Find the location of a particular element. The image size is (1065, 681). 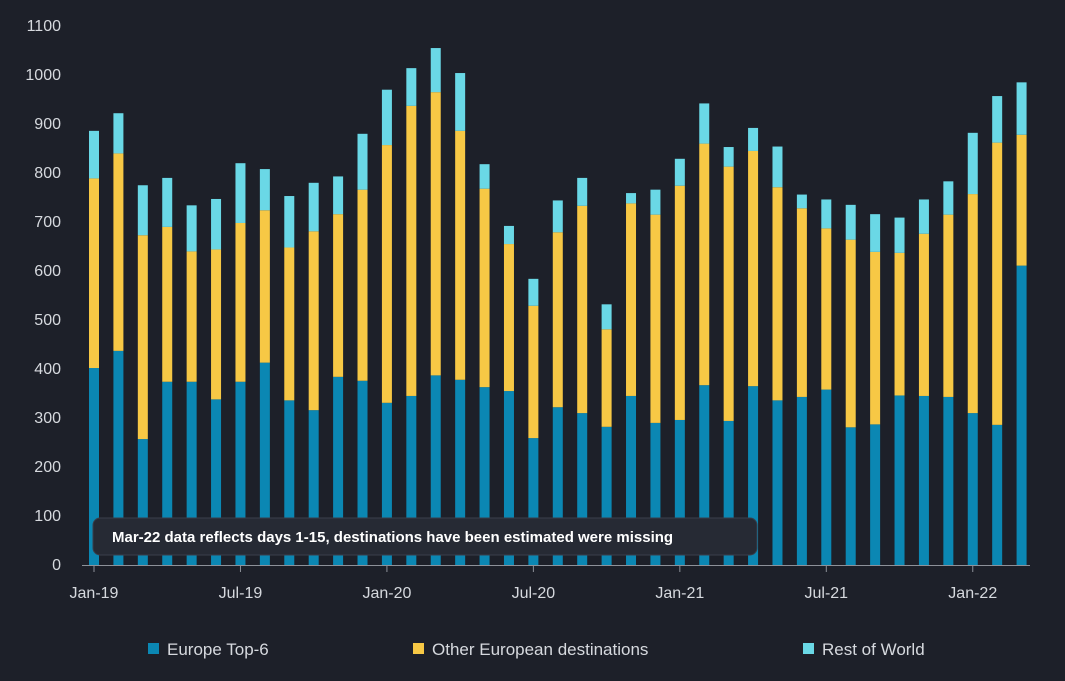

y-tick-label: 300 is located at coordinates (47, 418).